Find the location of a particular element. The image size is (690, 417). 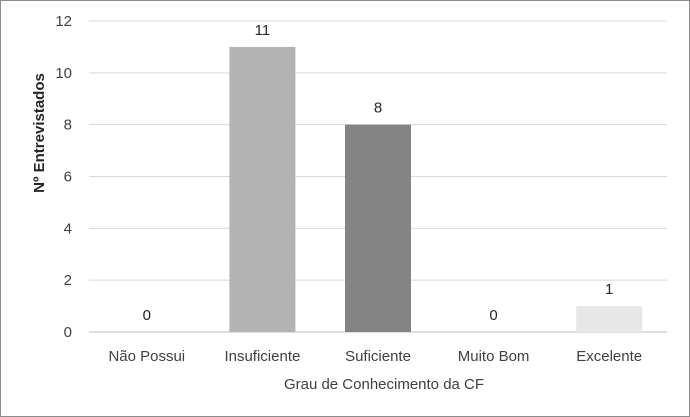

x-tick-label: Muito Bom is located at coordinates (494, 356).